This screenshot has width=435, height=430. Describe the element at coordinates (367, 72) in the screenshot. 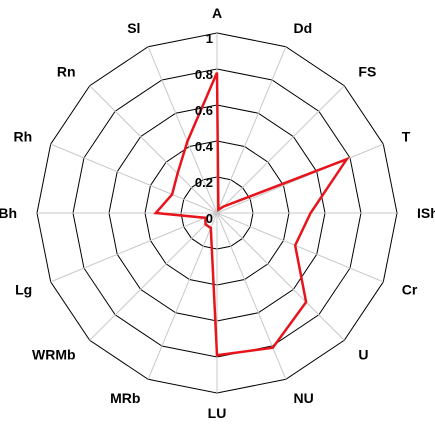

I see `category-label-FS: FS` at that location.